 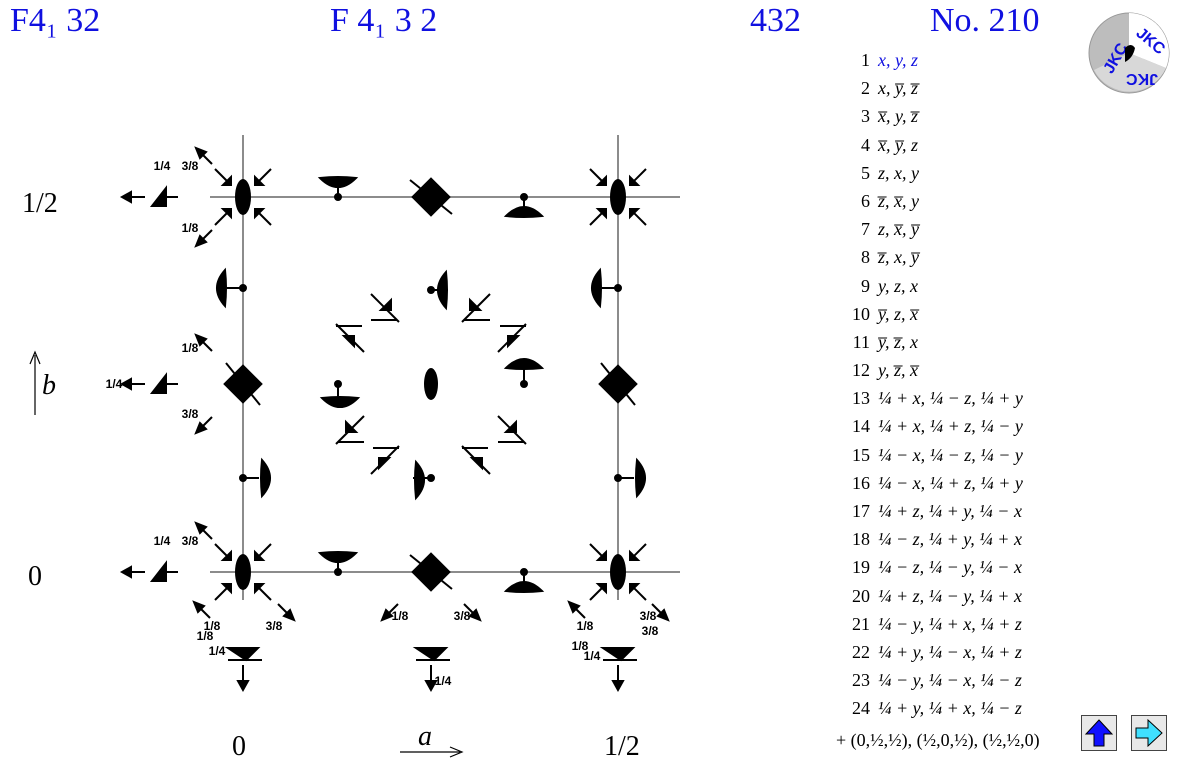 I want to click on operation-row: 2 x, y̅, z̅, so click(x=889, y=88).